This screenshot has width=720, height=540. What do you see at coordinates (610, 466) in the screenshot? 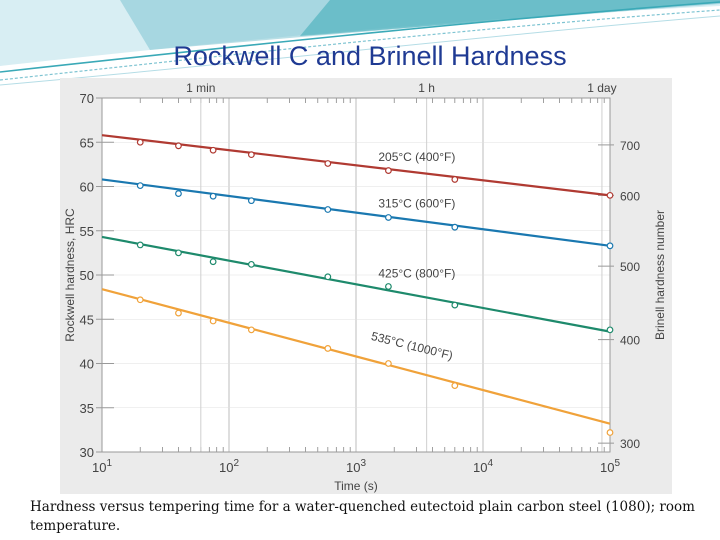
I see `x-tick-label: 10⁵` at bounding box center [610, 466].